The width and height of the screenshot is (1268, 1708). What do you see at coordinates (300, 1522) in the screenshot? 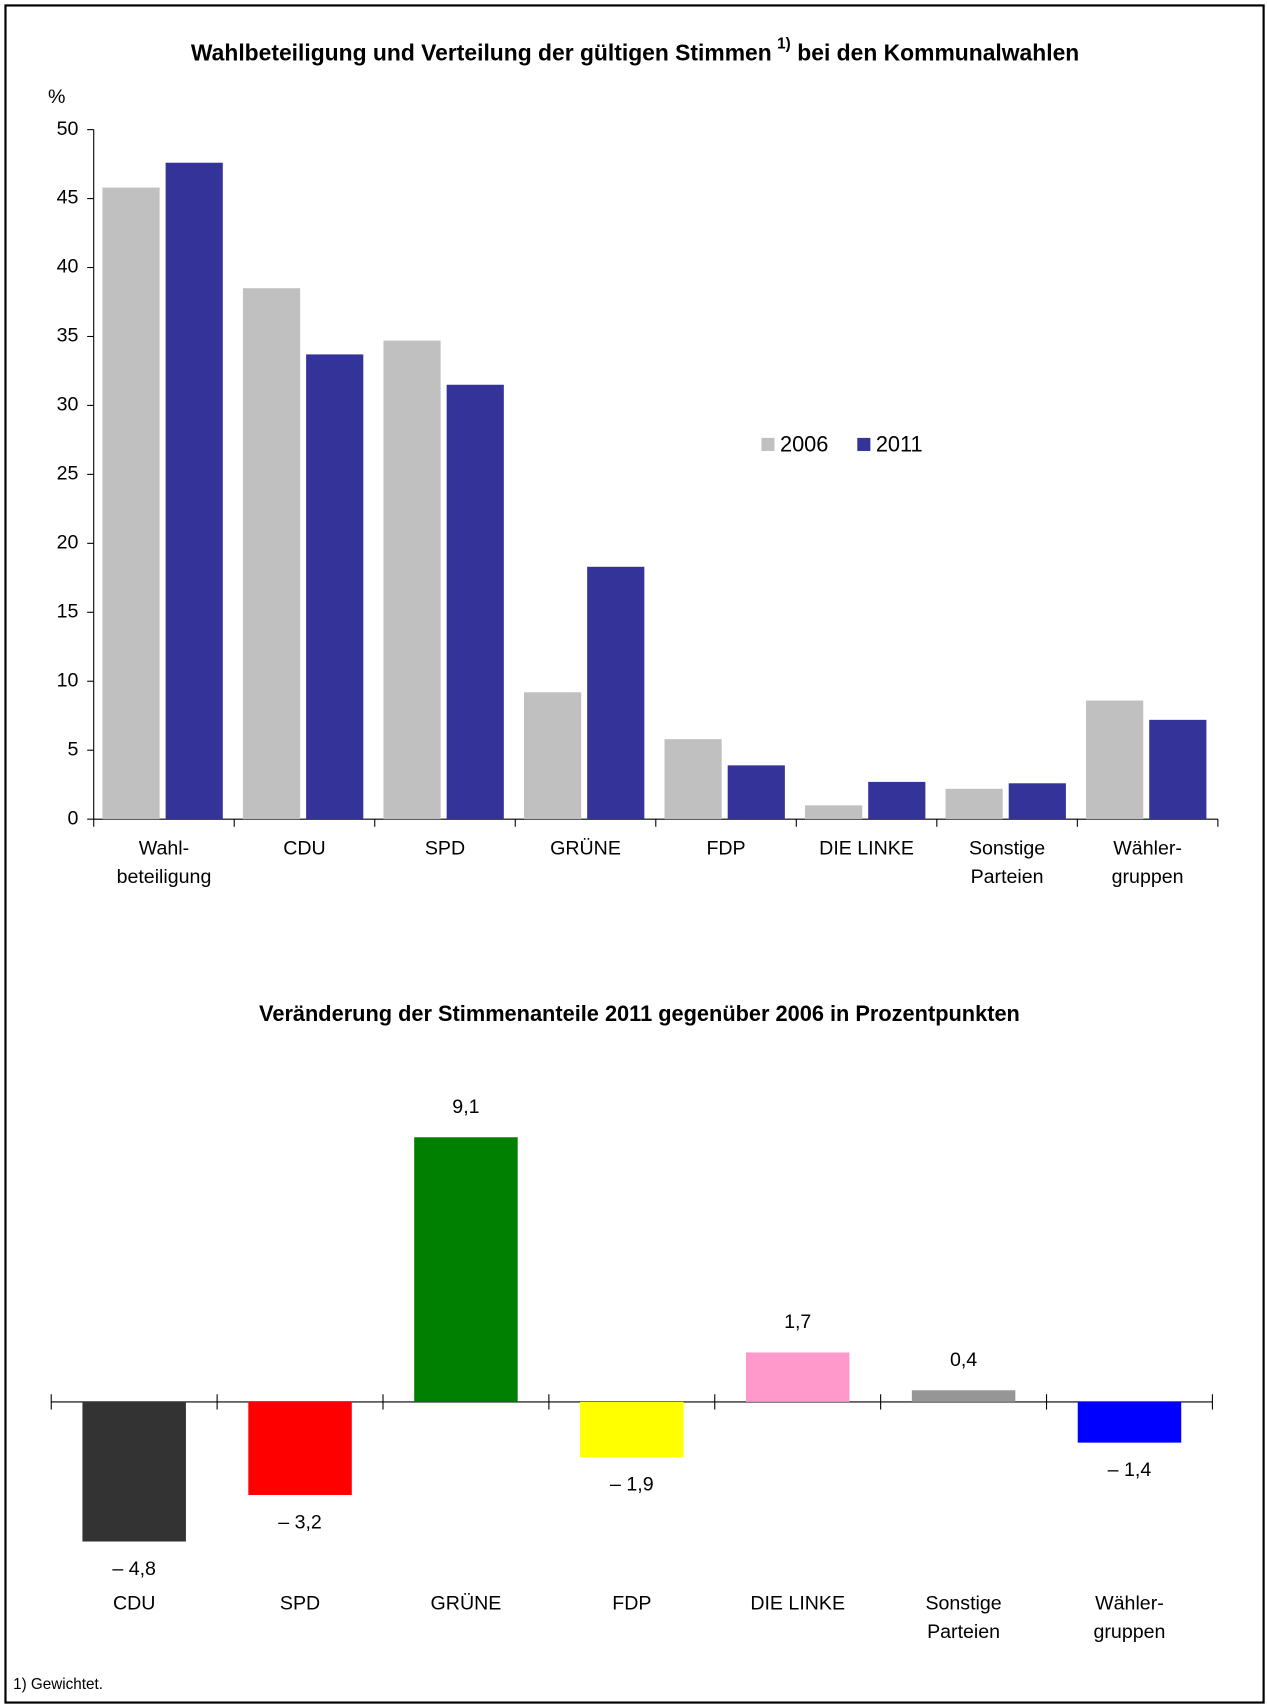
I see `value-label: – 3,2` at bounding box center [300, 1522].